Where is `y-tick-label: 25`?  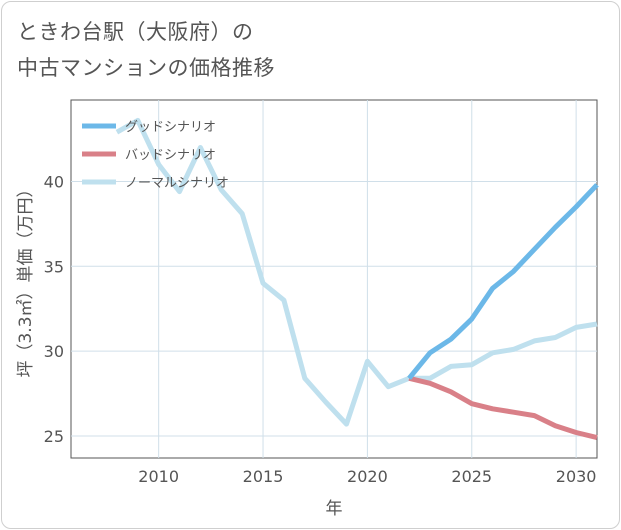
y-tick-label: 25 is located at coordinates (54, 436).